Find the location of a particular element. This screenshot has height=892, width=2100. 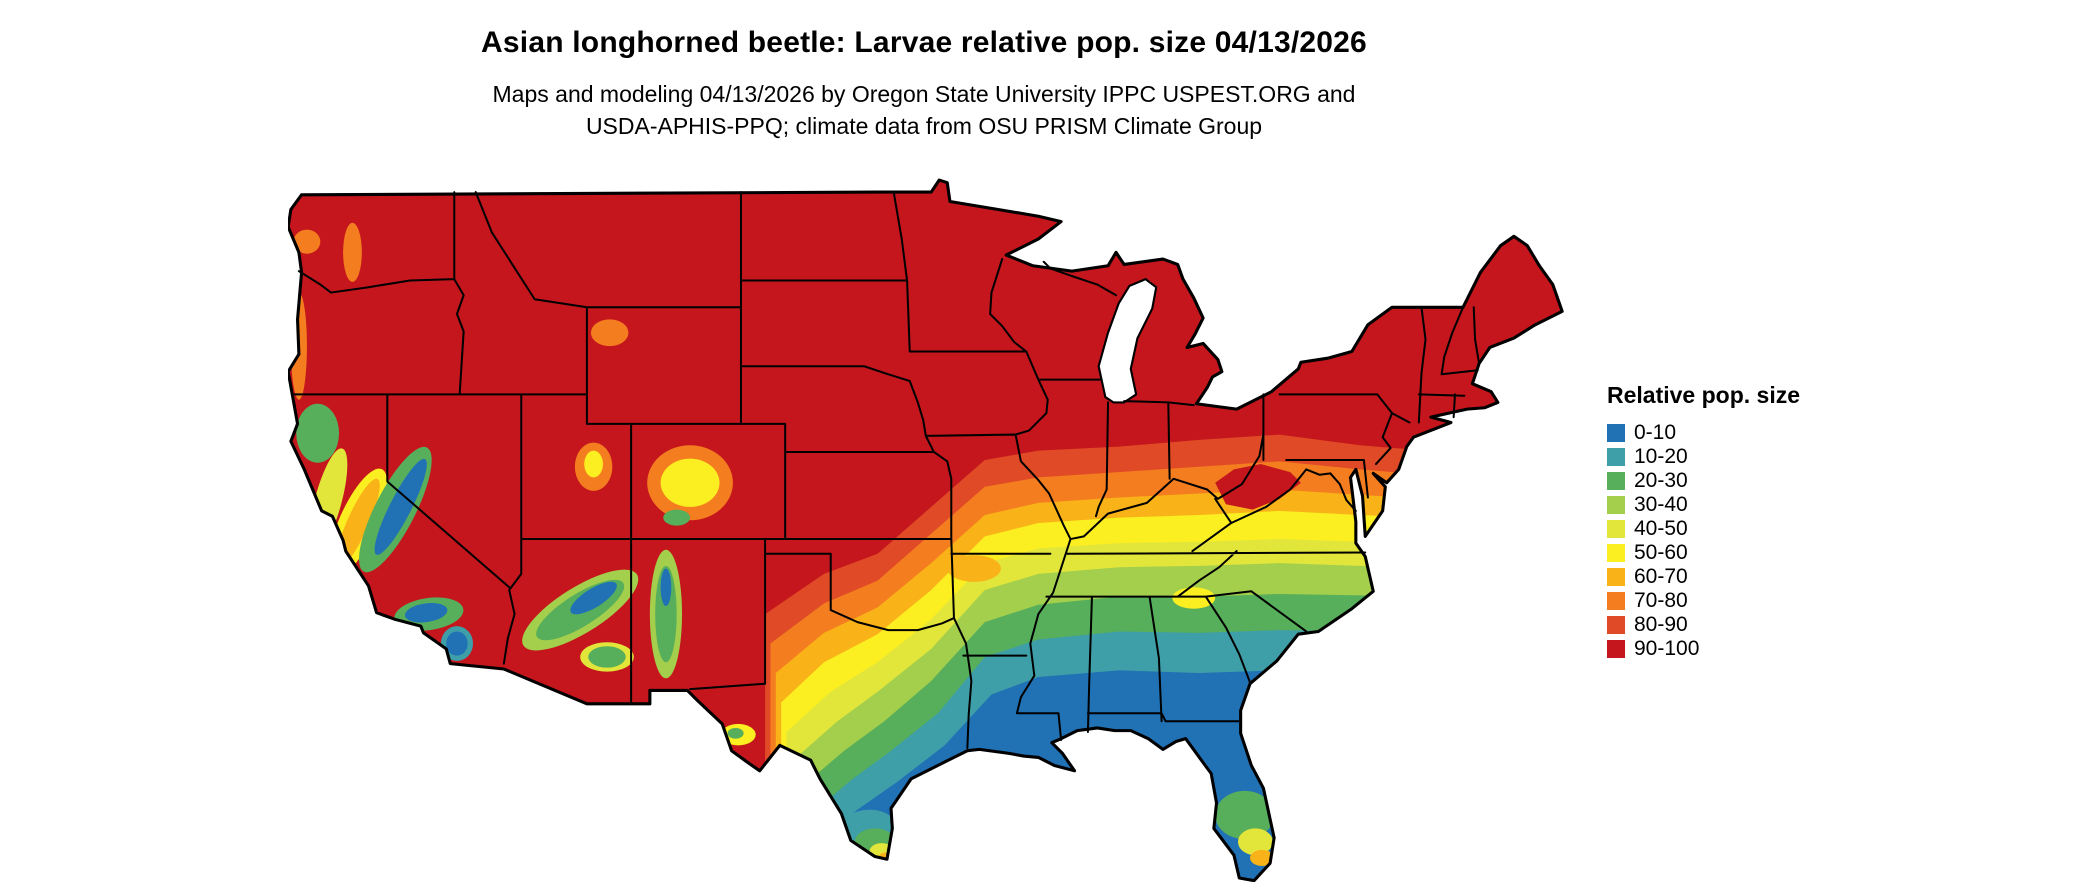

legend-label: 20-30 is located at coordinates (1661, 480).